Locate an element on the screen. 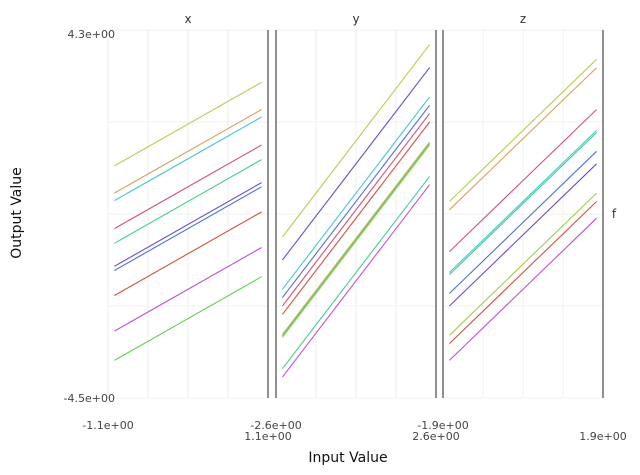 This screenshot has width=640, height=475. x-tick-label-z-max: 1.9e+00 is located at coordinates (602, 436).